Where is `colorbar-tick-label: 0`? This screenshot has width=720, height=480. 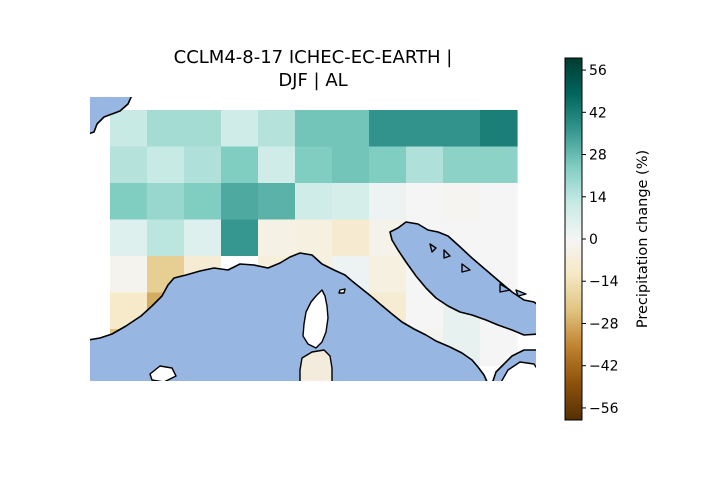
colorbar-tick-label: 0 is located at coordinates (593, 240).